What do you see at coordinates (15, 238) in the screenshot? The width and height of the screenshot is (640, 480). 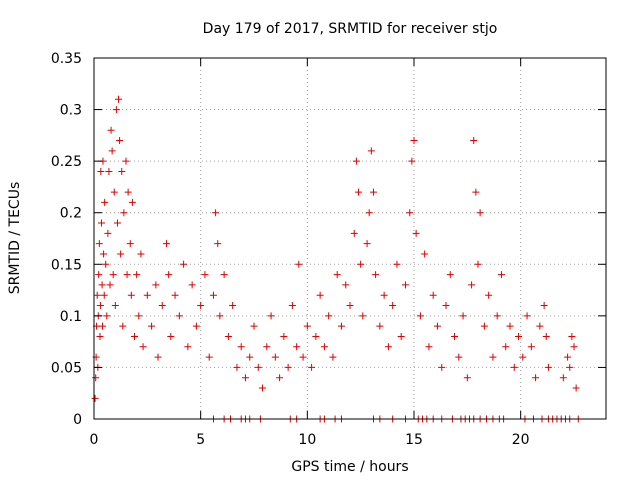 I see `y-axis-label: SRMTID / TECUs` at bounding box center [15, 238].